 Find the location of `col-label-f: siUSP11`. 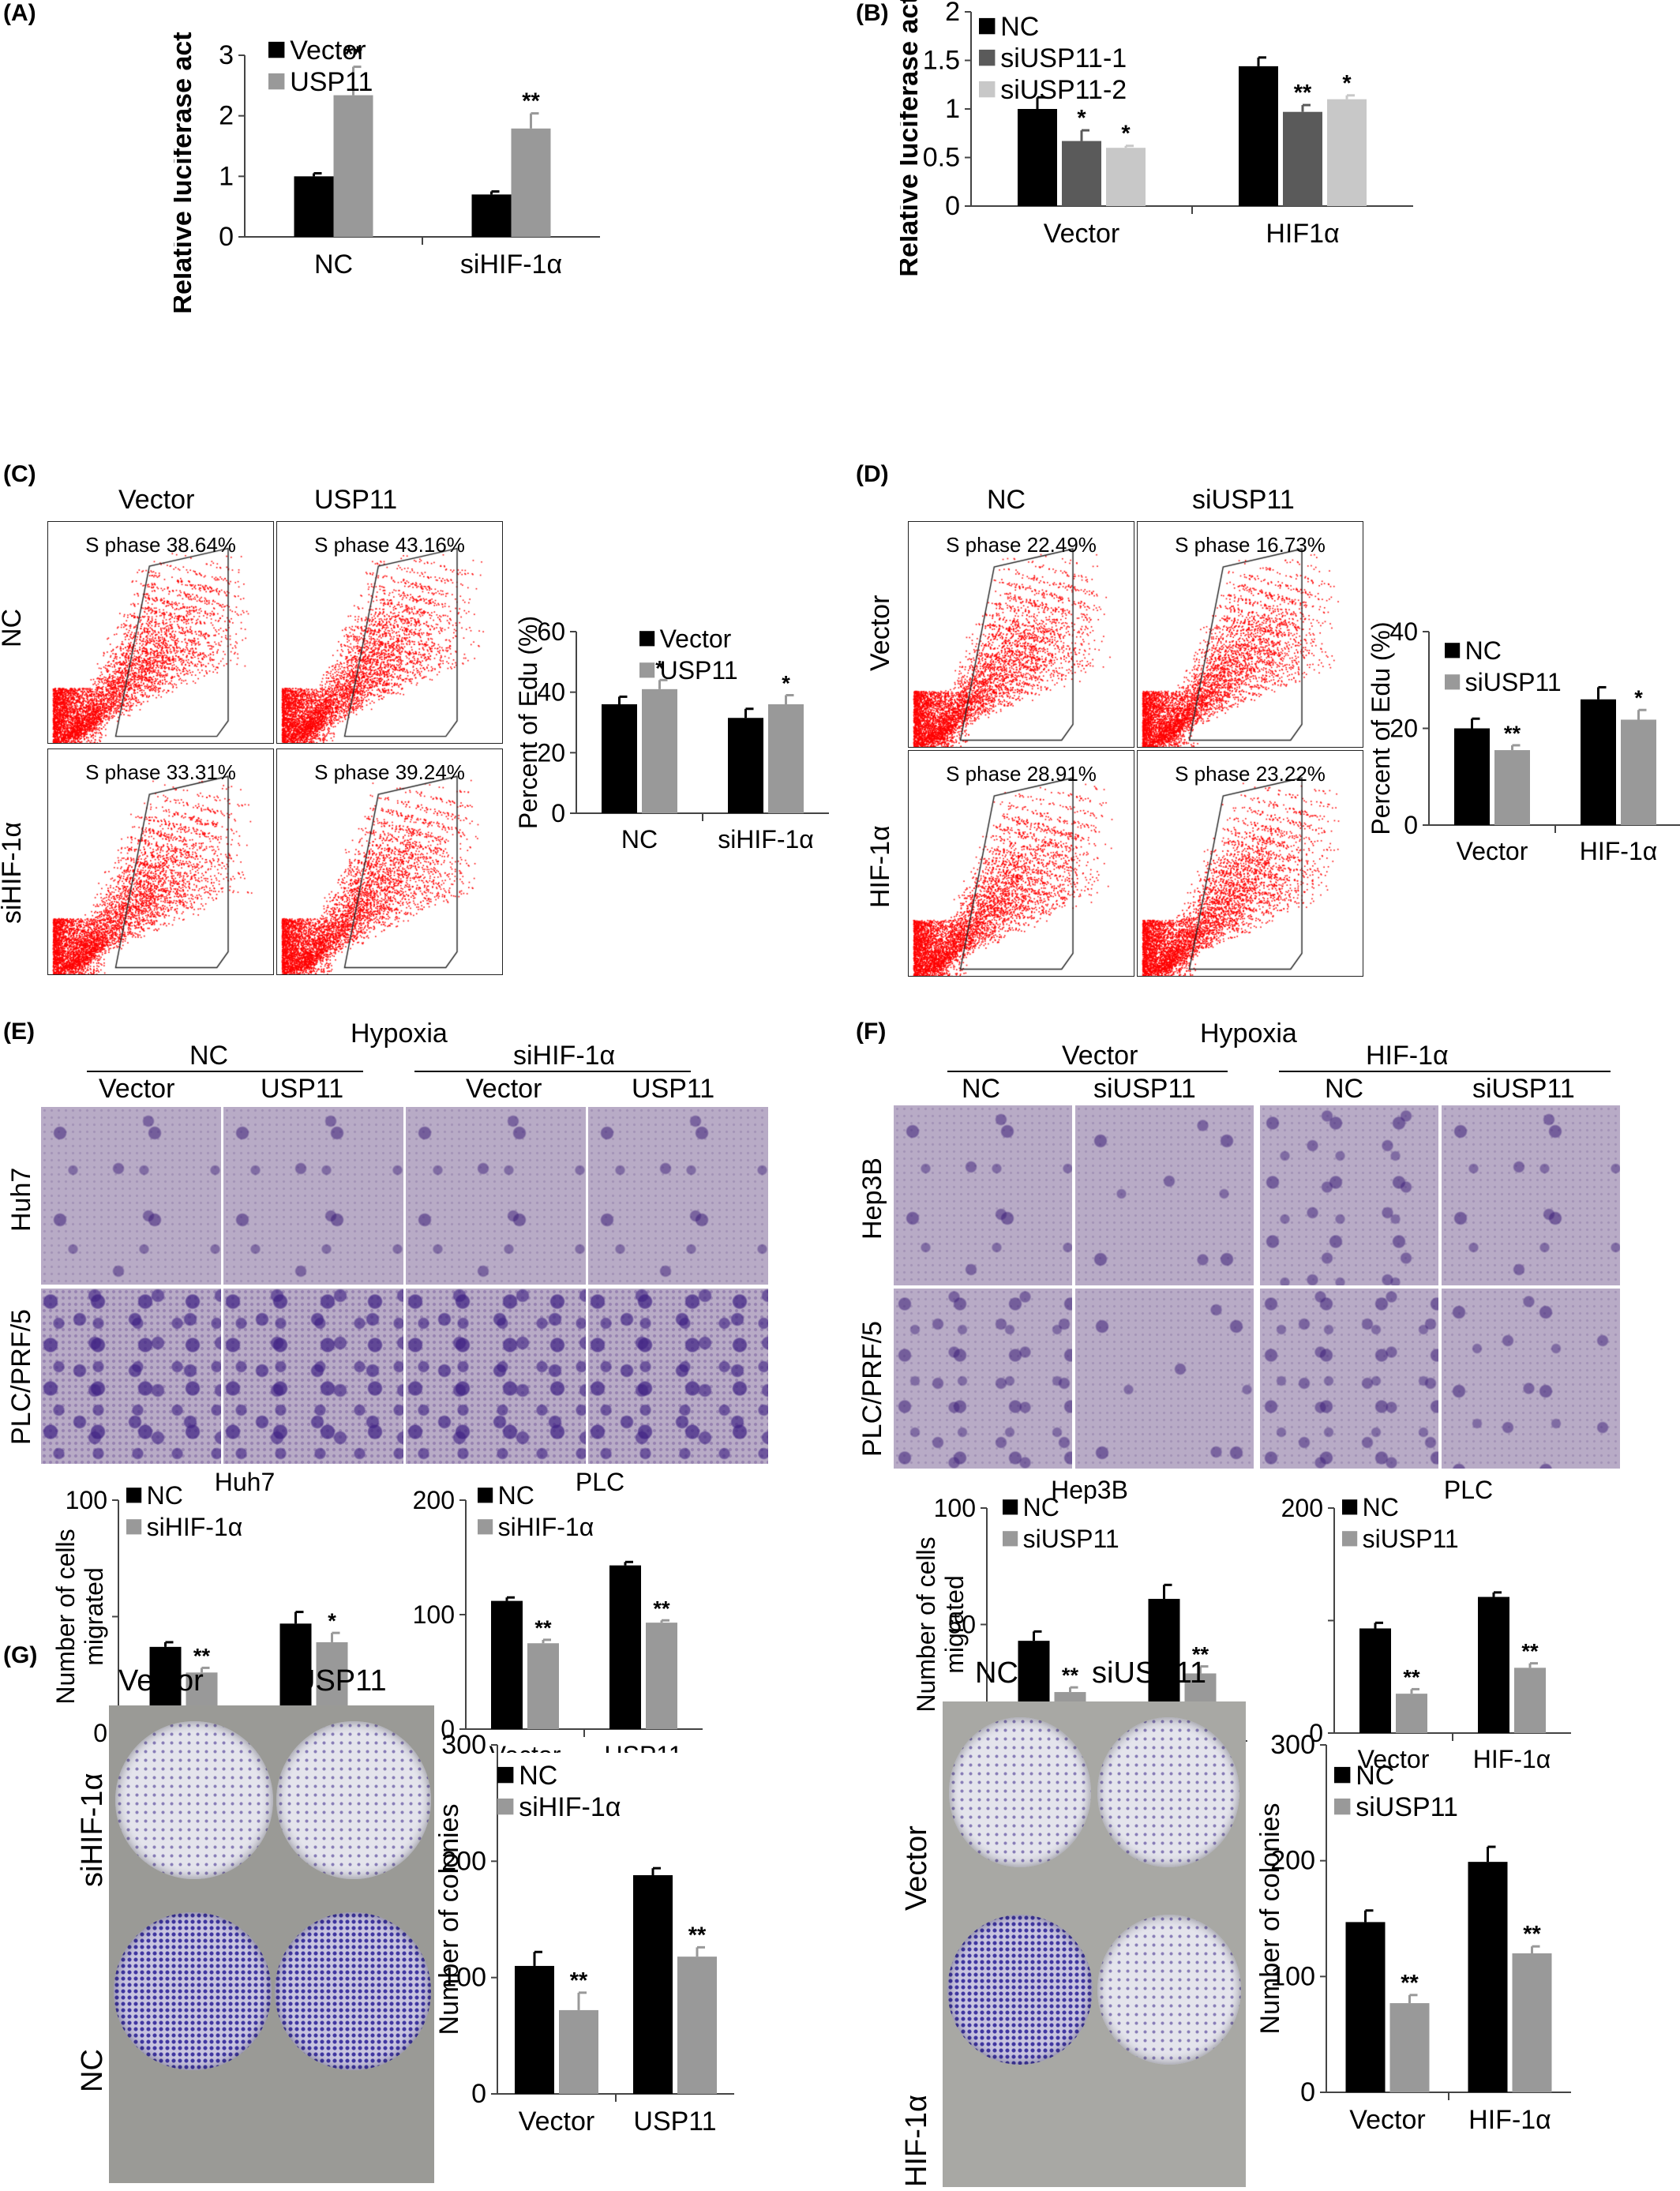

col-label-f: siUSP11 is located at coordinates (1523, 1089).